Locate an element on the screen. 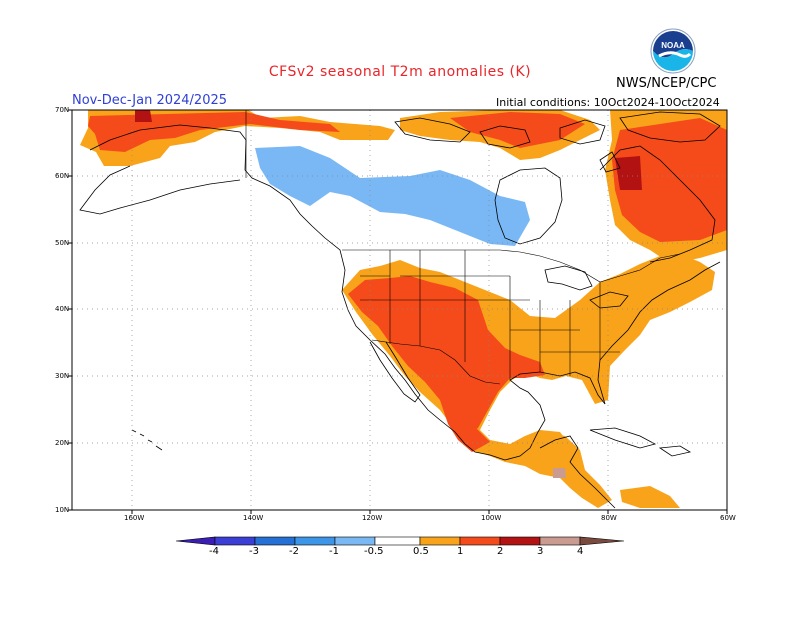  lat-label-20n: 20N is located at coordinates (62, 443).